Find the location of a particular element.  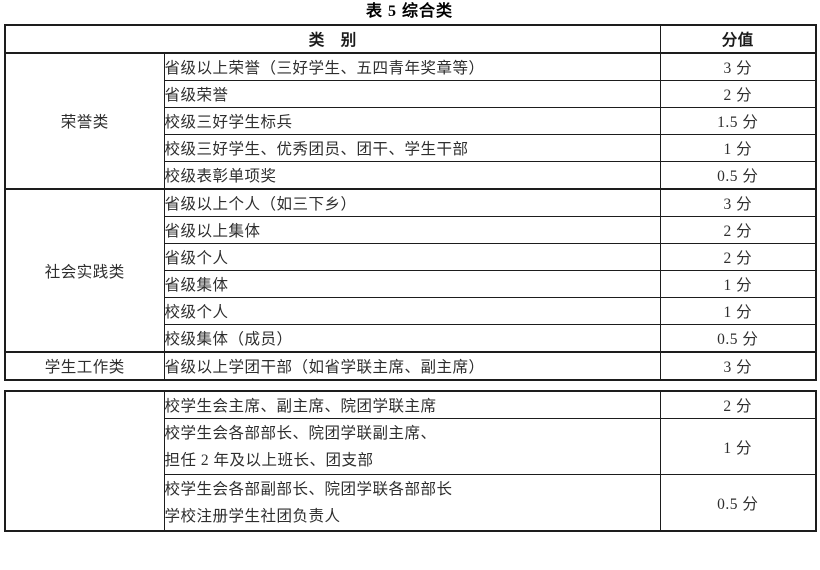

item-cell: 校学生会各部副部长、院团学联各部部长 学校注册学生社团负责人 is located at coordinates (412, 503).